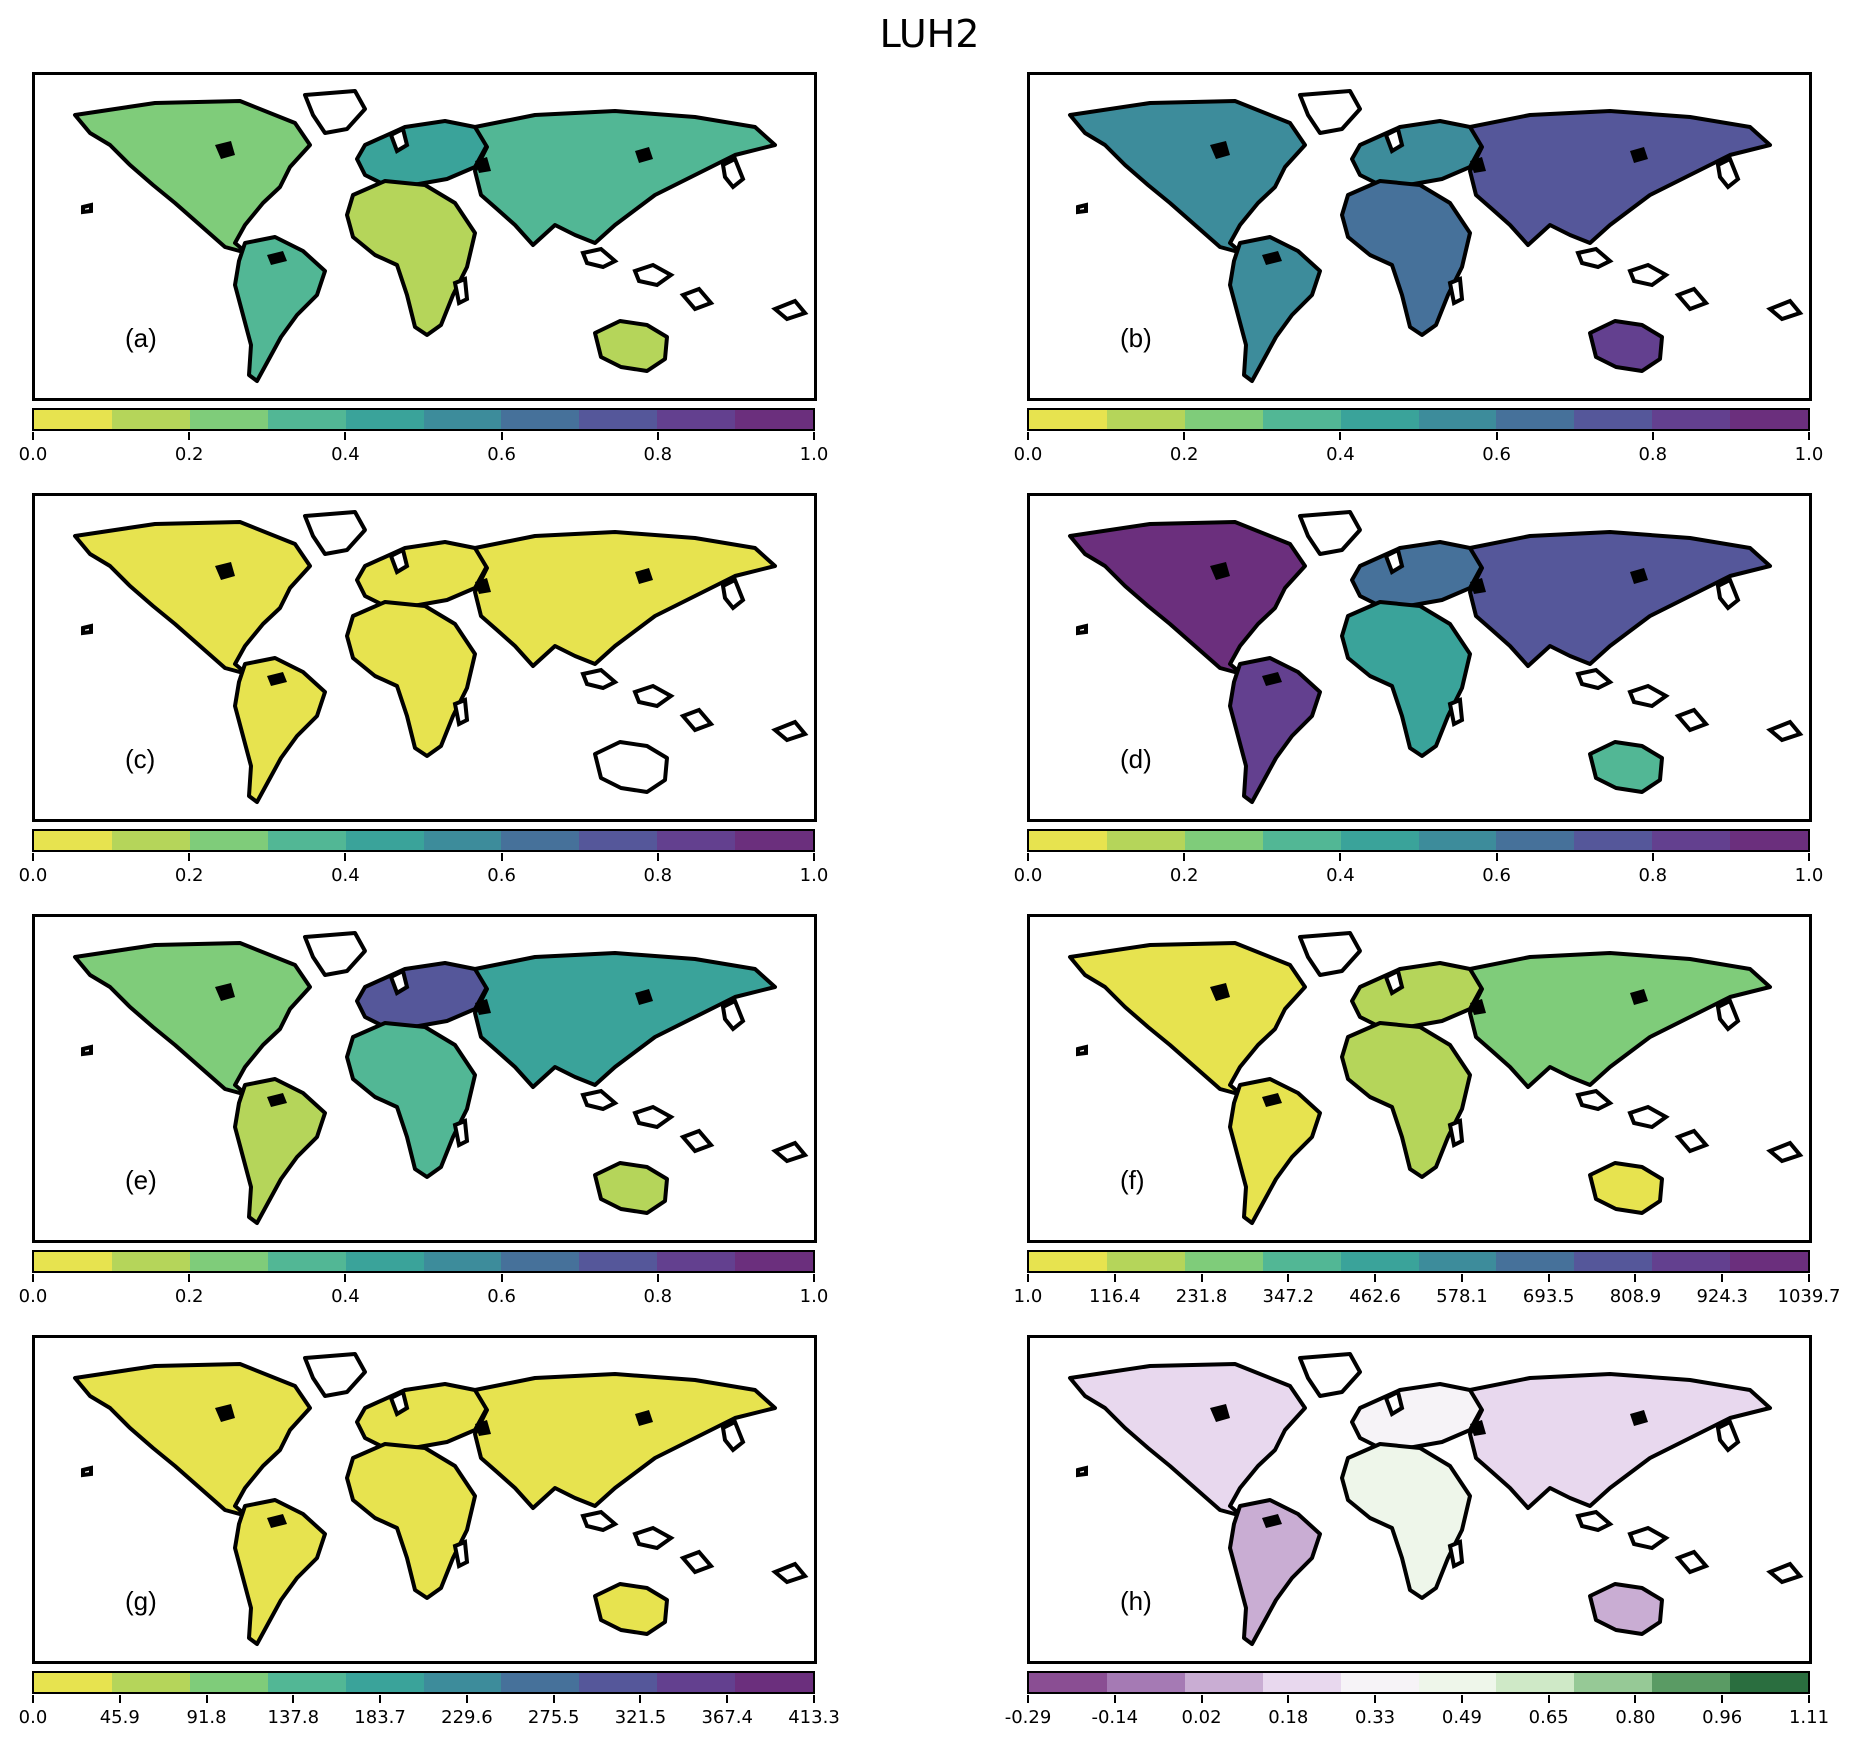 This screenshot has width=1859, height=1763. What do you see at coordinates (423, 690) in the screenshot?
I see `panel-c: (c) 0.0 0.2 0.4 0.6 0.8 1.0` at bounding box center [423, 690].